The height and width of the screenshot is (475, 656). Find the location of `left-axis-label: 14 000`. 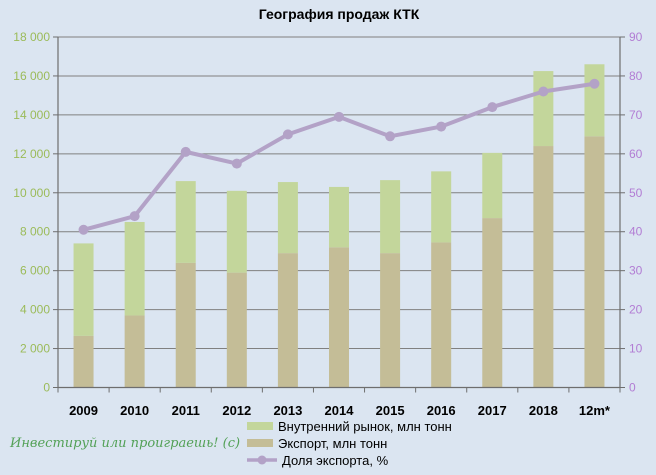

left-axis-label: 14 000 is located at coordinates (31, 115).